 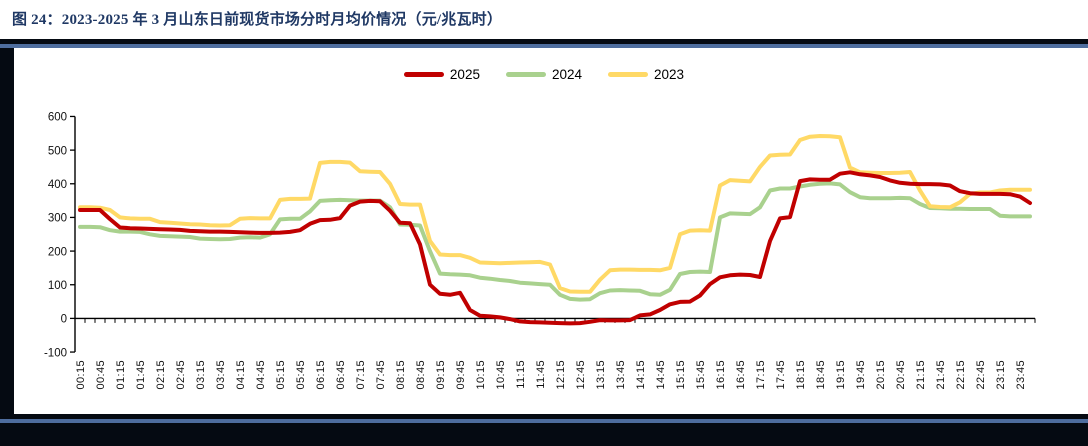 I want to click on x-tick-label: 01:15, so click(x=121, y=375).